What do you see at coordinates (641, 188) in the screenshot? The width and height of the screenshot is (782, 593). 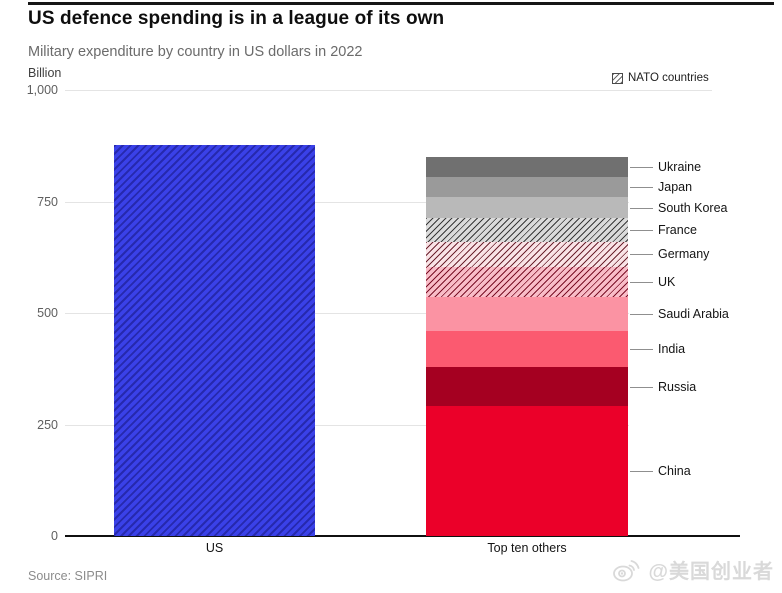 I see `leader-line-japan` at bounding box center [641, 188].